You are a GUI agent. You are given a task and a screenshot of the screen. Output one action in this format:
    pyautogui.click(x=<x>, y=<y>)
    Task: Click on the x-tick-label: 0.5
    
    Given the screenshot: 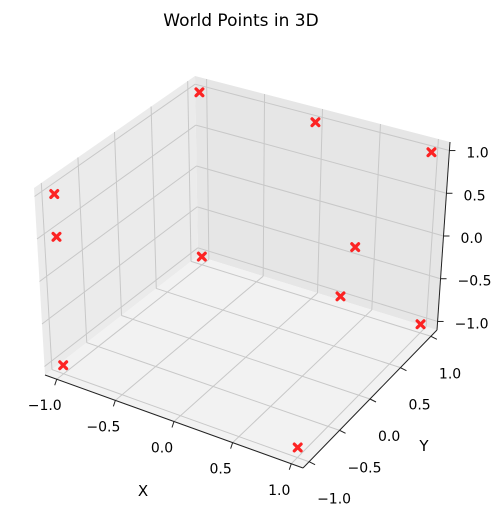 What is the action you would take?
    pyautogui.click(x=221, y=470)
    